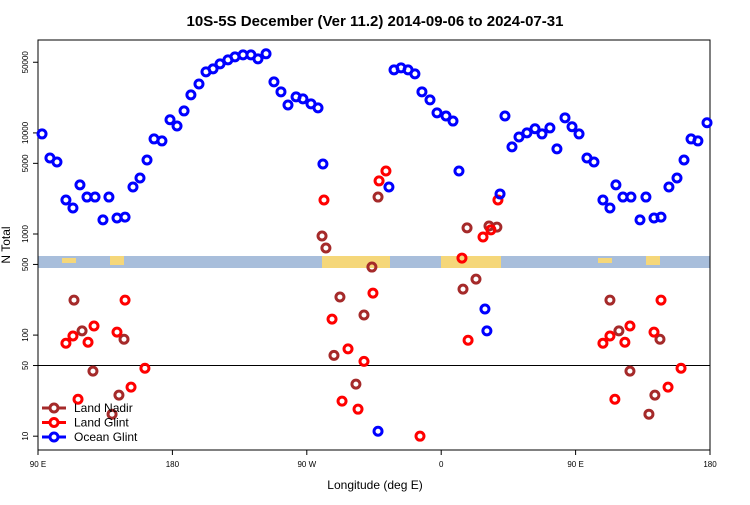 The width and height of the screenshot is (750, 505). What do you see at coordinates (101, 423) in the screenshot?
I see `legend-label: Land Glint` at bounding box center [101, 423].